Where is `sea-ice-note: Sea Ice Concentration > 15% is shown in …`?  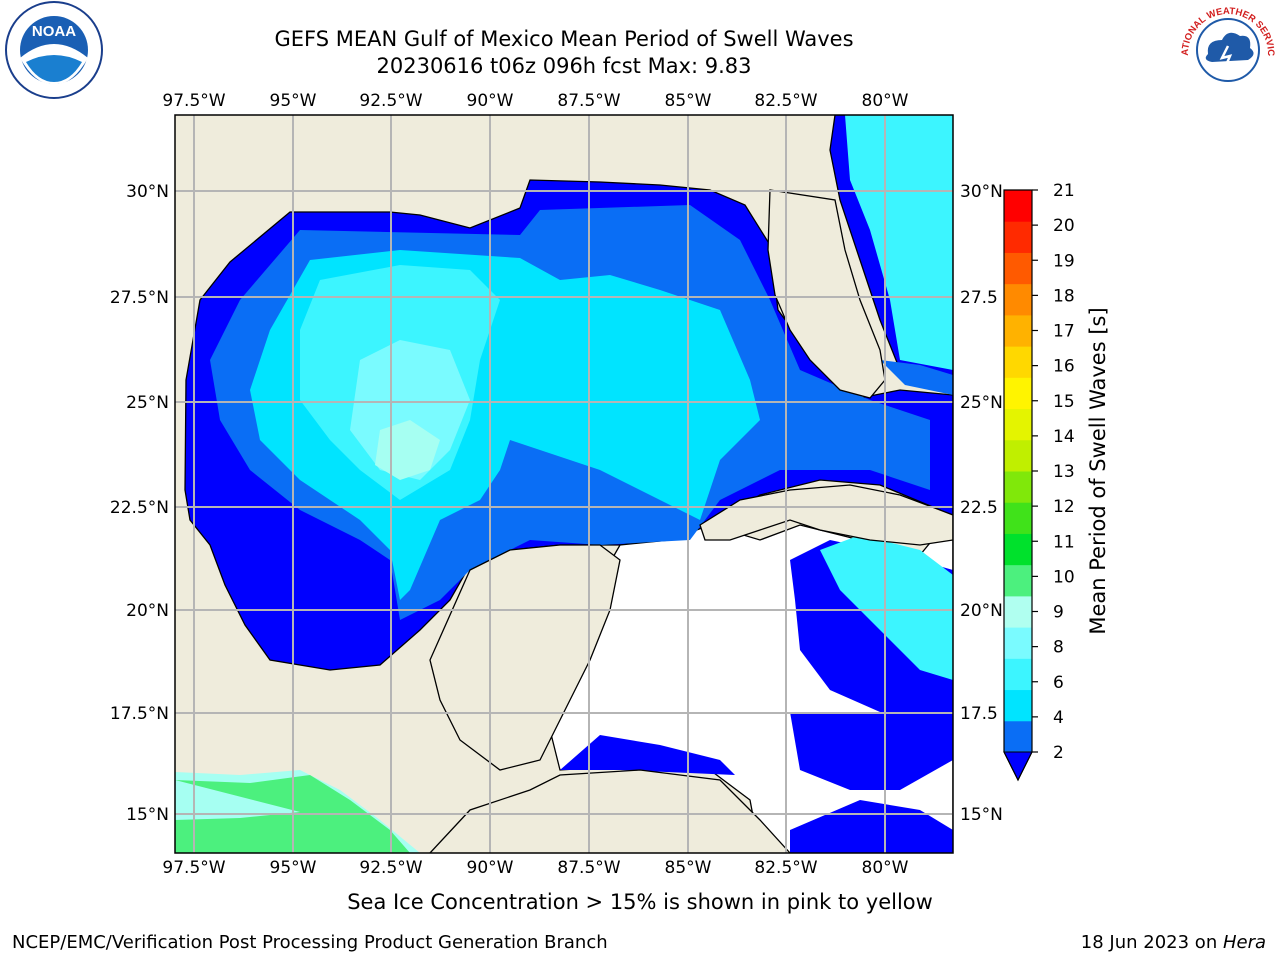 sea-ice-note: Sea Ice Concentration > 15% is shown in … is located at coordinates (640, 902).